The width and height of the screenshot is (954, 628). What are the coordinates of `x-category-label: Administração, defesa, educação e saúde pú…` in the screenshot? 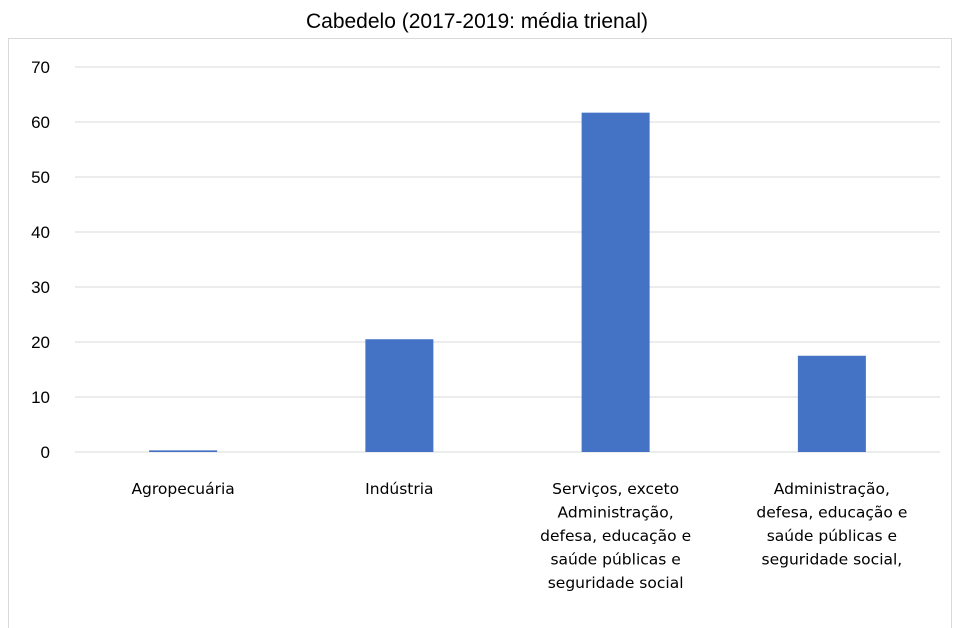 It's located at (831, 524).